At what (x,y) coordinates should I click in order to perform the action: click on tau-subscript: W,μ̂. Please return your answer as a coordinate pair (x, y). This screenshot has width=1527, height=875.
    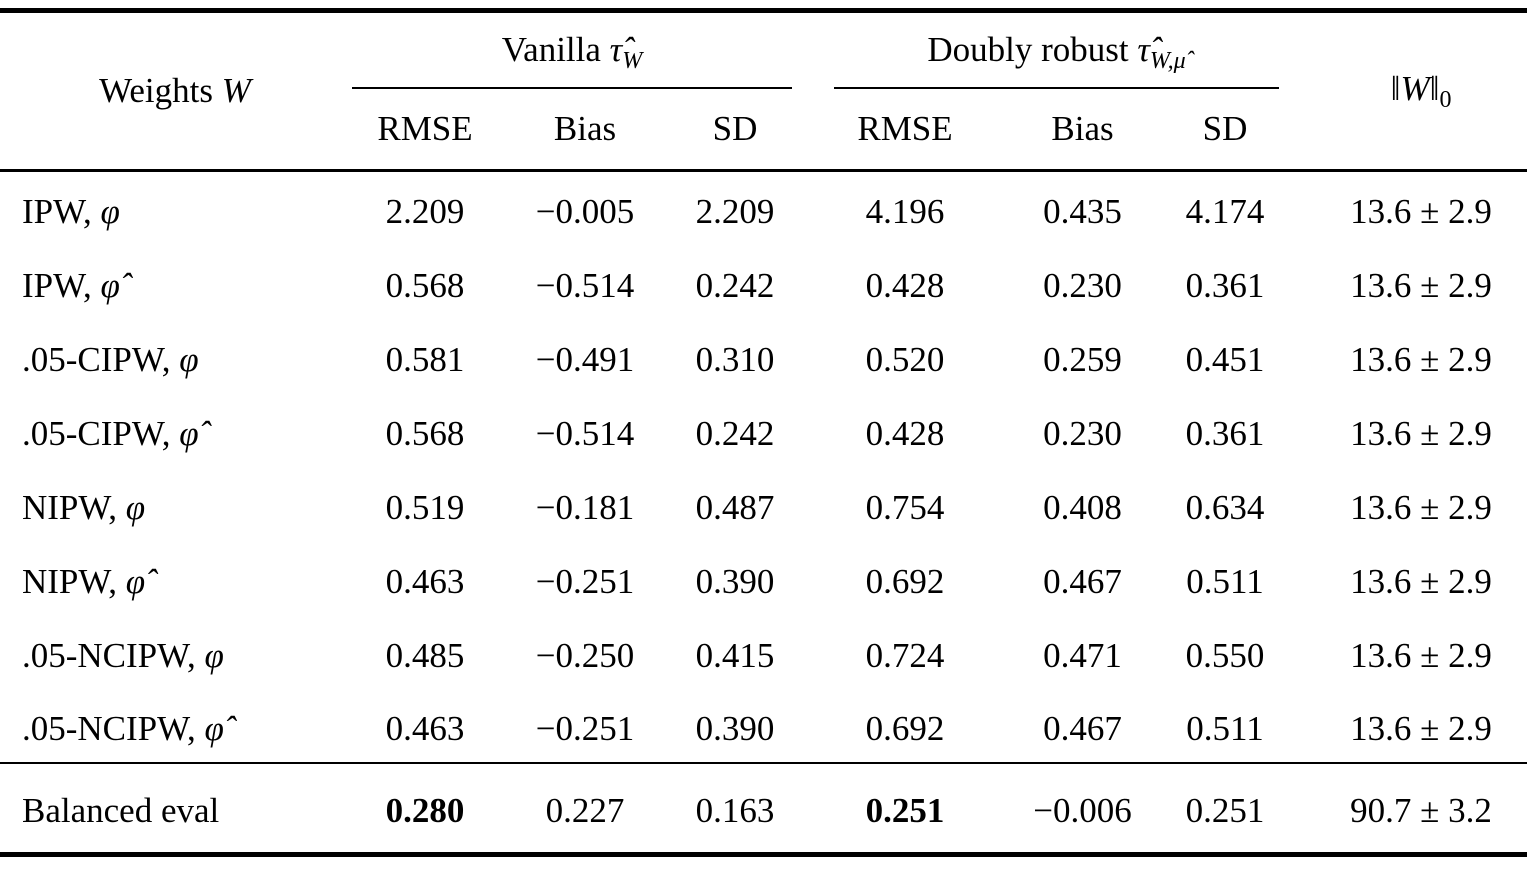
    Looking at the image, I should click on (1167, 60).